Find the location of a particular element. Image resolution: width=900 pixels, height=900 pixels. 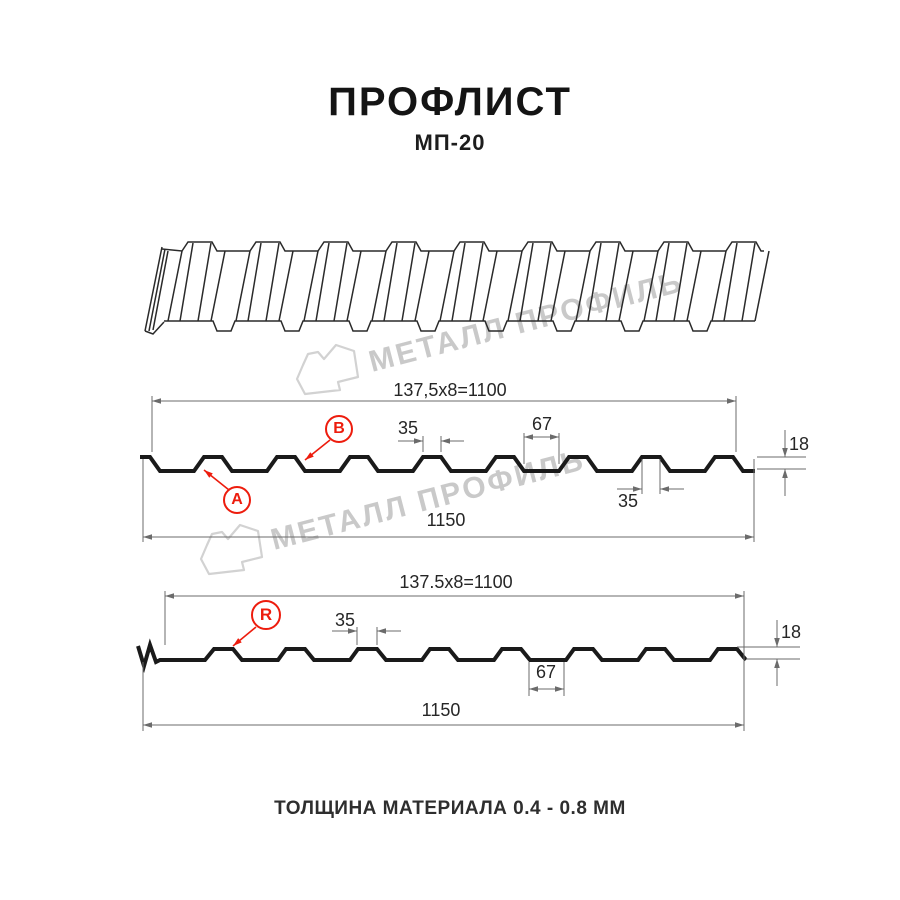

marker-side-a: A is located at coordinates (237, 500).